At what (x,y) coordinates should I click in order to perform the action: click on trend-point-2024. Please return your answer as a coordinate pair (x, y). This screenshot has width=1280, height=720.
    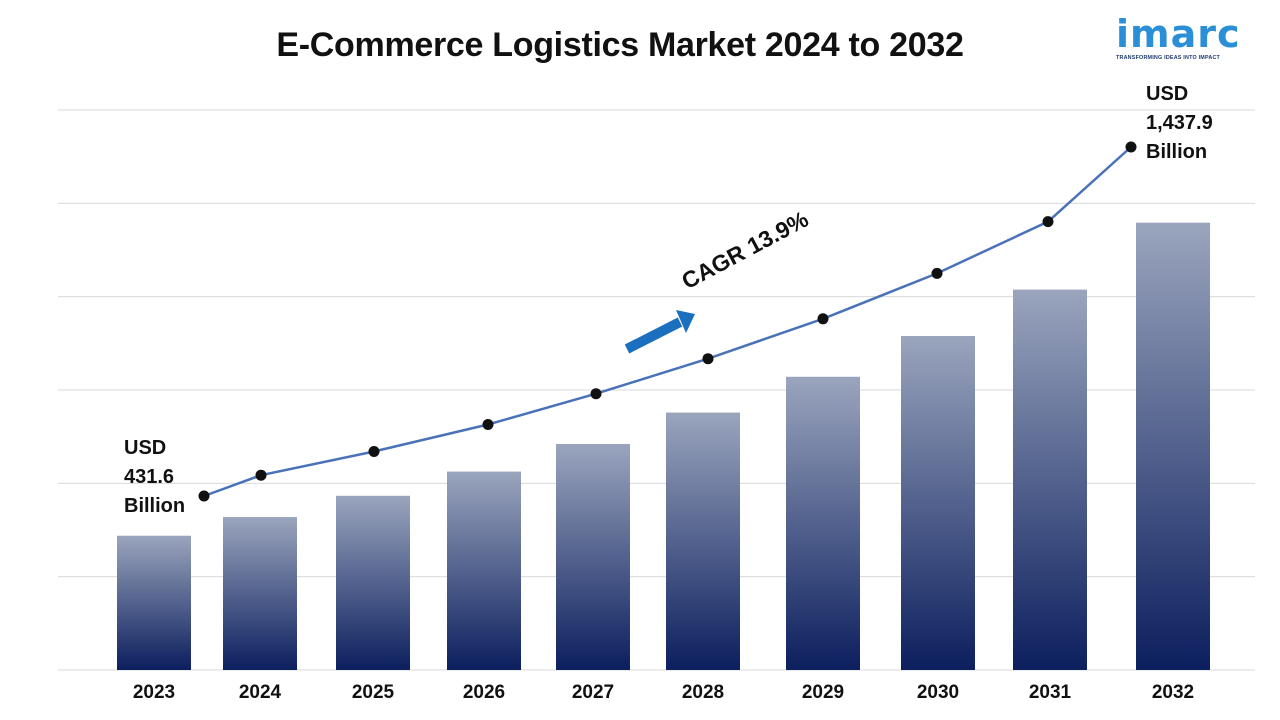
    Looking at the image, I should click on (261, 475).